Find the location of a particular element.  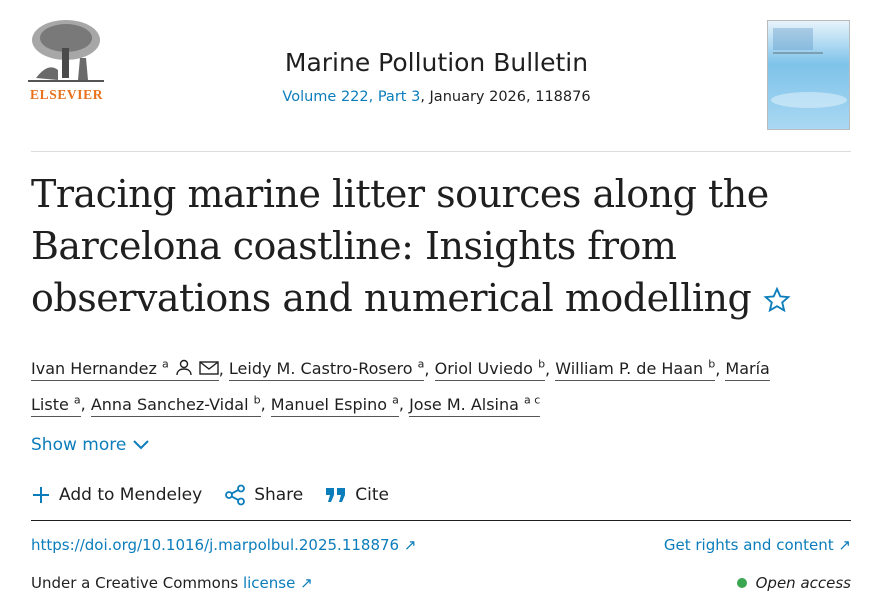

author: William P. de Haan b is located at coordinates (635, 370).